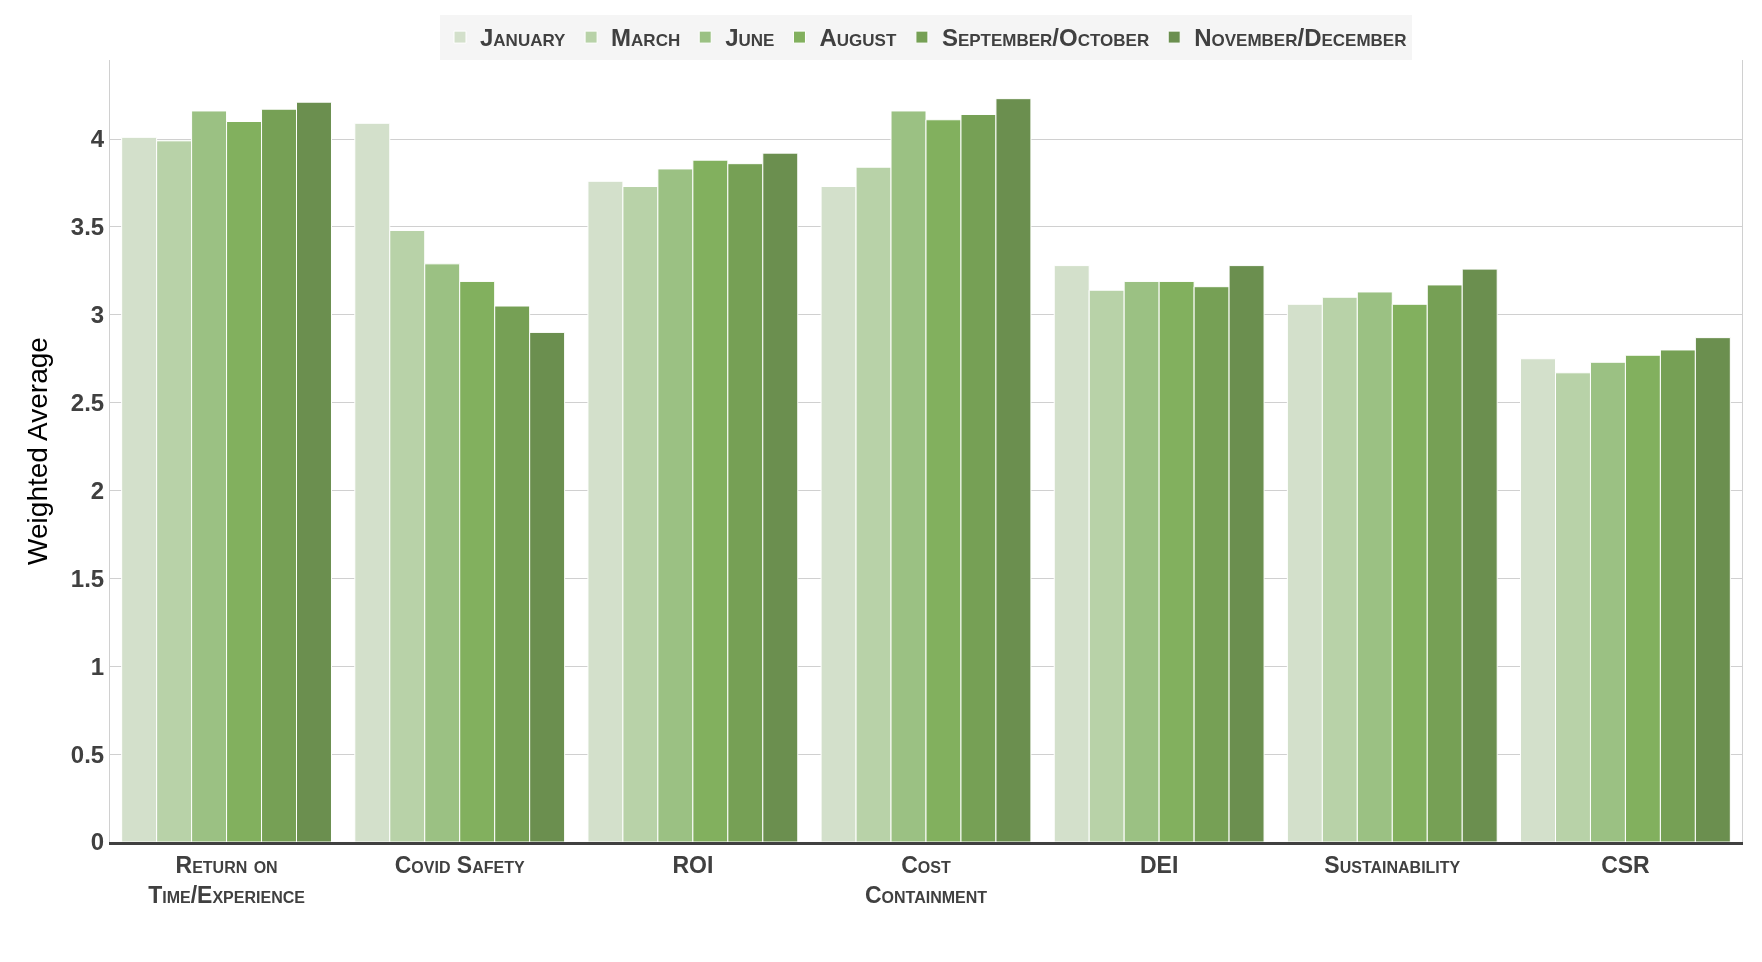 The width and height of the screenshot is (1762, 962). Describe the element at coordinates (926, 879) in the screenshot. I see `x-tick-label: Cost Containment` at that location.